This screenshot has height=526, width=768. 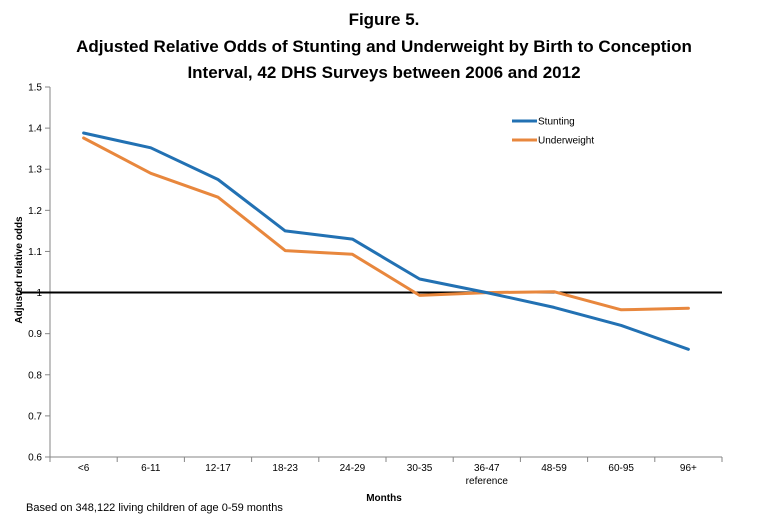 I want to click on y-tick-label: 1.1, so click(x=35, y=252).